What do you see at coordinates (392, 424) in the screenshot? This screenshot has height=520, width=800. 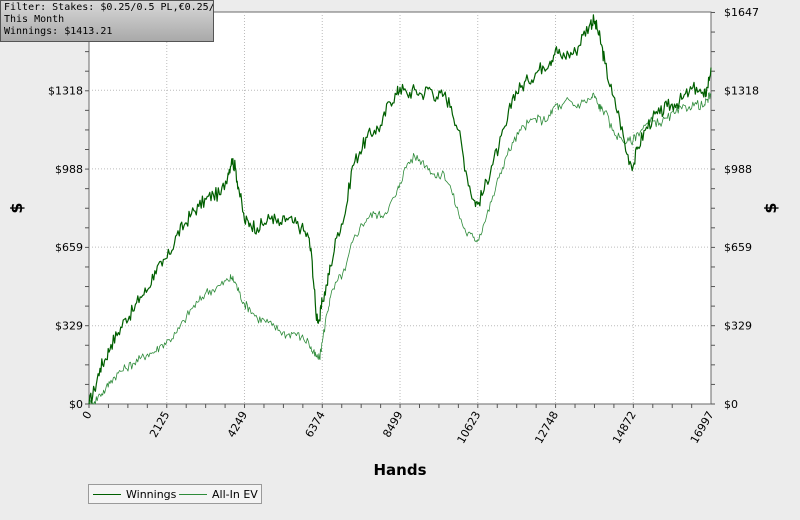 I see `x-tick-label: 8499` at bounding box center [392, 424].